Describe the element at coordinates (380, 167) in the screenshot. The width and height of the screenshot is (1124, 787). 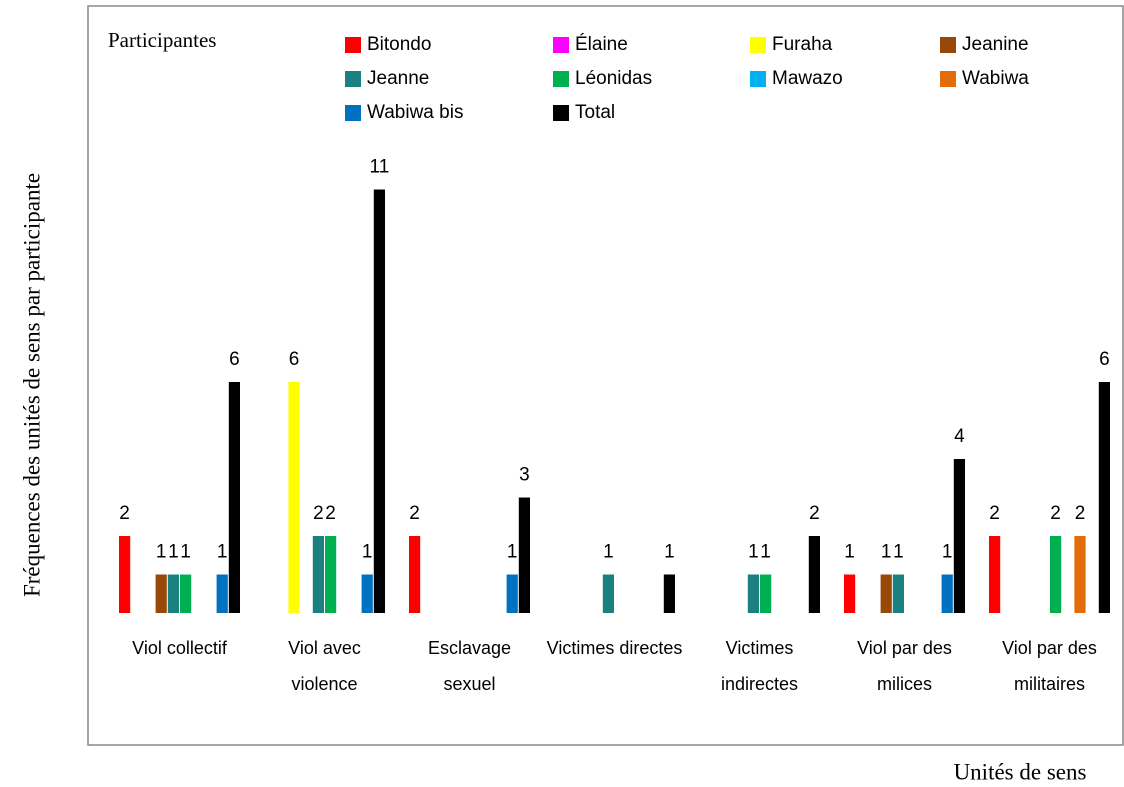
I see `data-label: 11` at that location.